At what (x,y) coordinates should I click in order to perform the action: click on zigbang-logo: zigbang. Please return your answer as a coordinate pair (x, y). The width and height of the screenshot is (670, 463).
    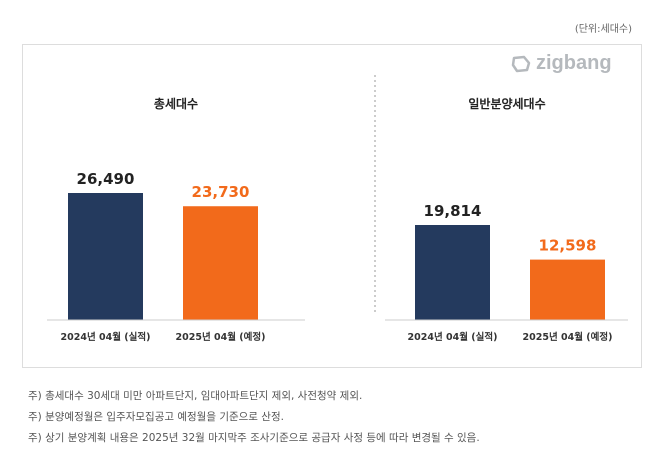
    Looking at the image, I should click on (561, 63).